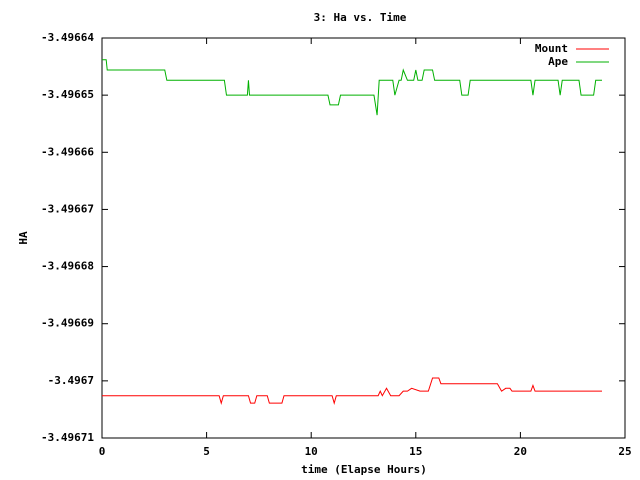 The width and height of the screenshot is (640, 480). I want to click on x-tick-label: 25, so click(624, 451).